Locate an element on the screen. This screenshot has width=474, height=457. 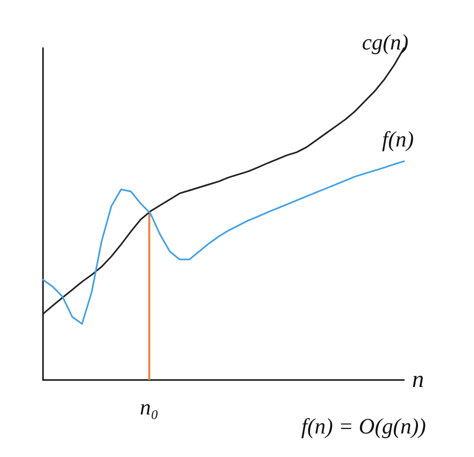
text: f(n) = O(g(n)) is located at coordinates (363, 426).